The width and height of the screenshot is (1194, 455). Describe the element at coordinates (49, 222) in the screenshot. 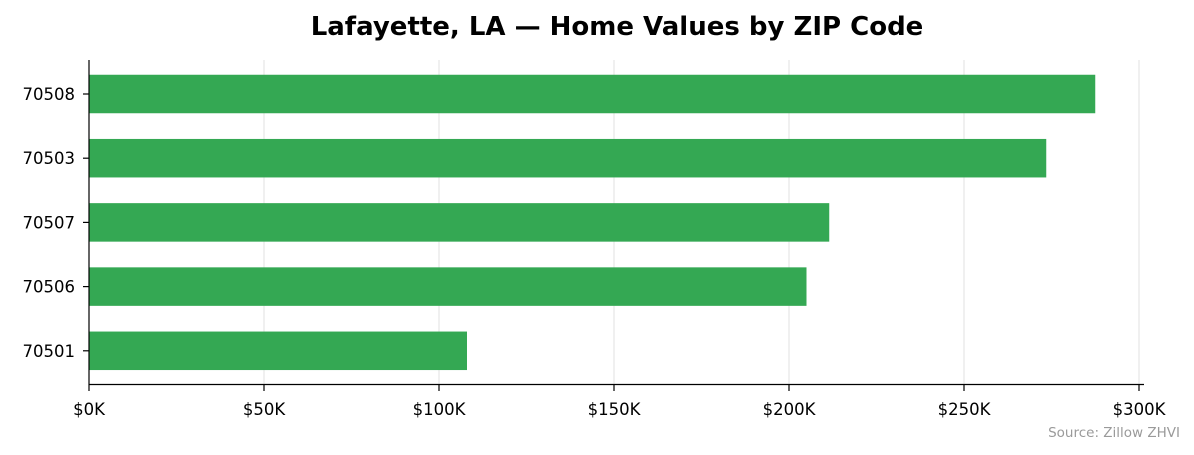

I see `y-tick-label: 70507` at that location.